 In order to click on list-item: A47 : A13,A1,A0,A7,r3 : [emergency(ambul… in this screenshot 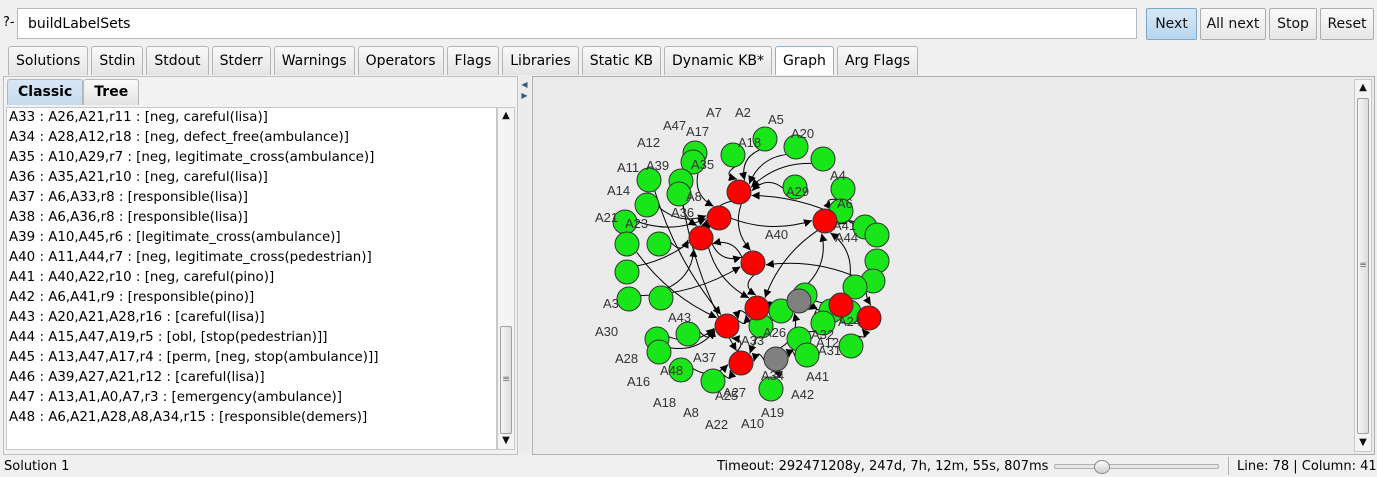, I will do `click(175, 397)`.